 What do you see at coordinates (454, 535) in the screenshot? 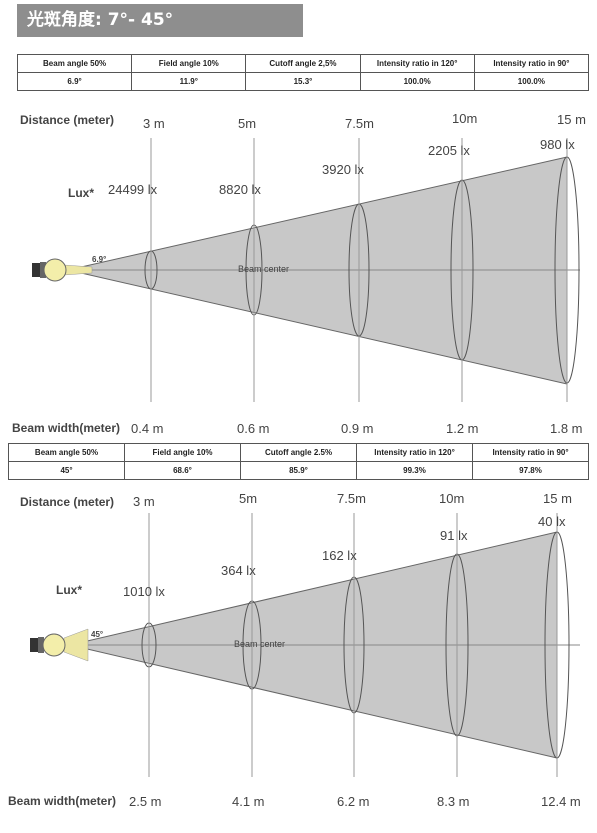
I see `lux-value: 91 lx` at bounding box center [454, 535].